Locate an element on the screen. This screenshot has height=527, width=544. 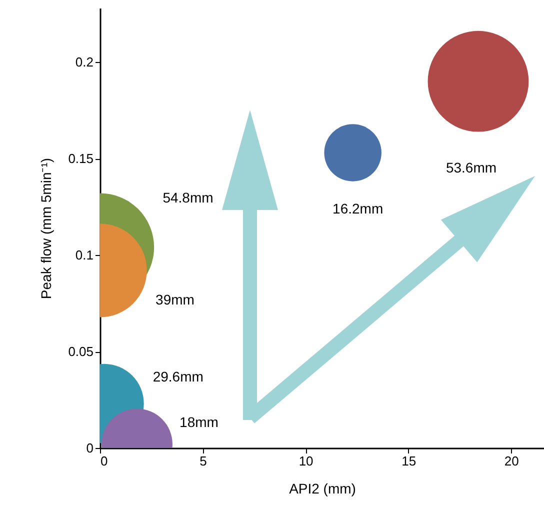
y-axis-title: Peak flow (mm 5min⁻¹) is located at coordinates (46, 229).